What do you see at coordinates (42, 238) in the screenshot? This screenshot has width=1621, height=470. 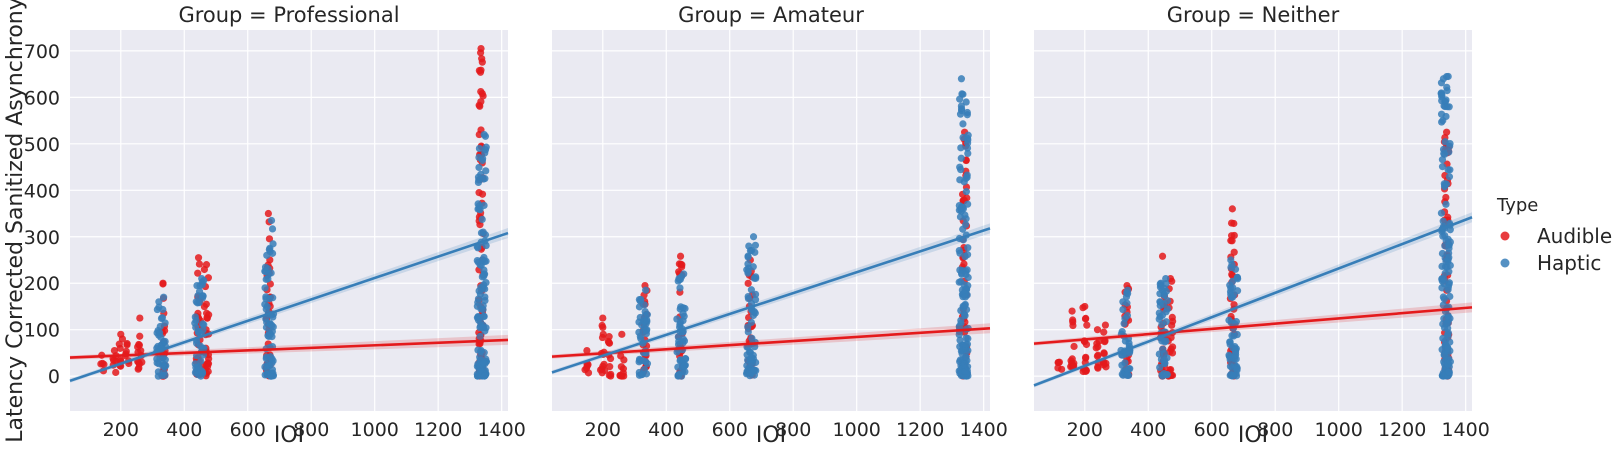 I see `y-tick-label: 300` at bounding box center [42, 238].